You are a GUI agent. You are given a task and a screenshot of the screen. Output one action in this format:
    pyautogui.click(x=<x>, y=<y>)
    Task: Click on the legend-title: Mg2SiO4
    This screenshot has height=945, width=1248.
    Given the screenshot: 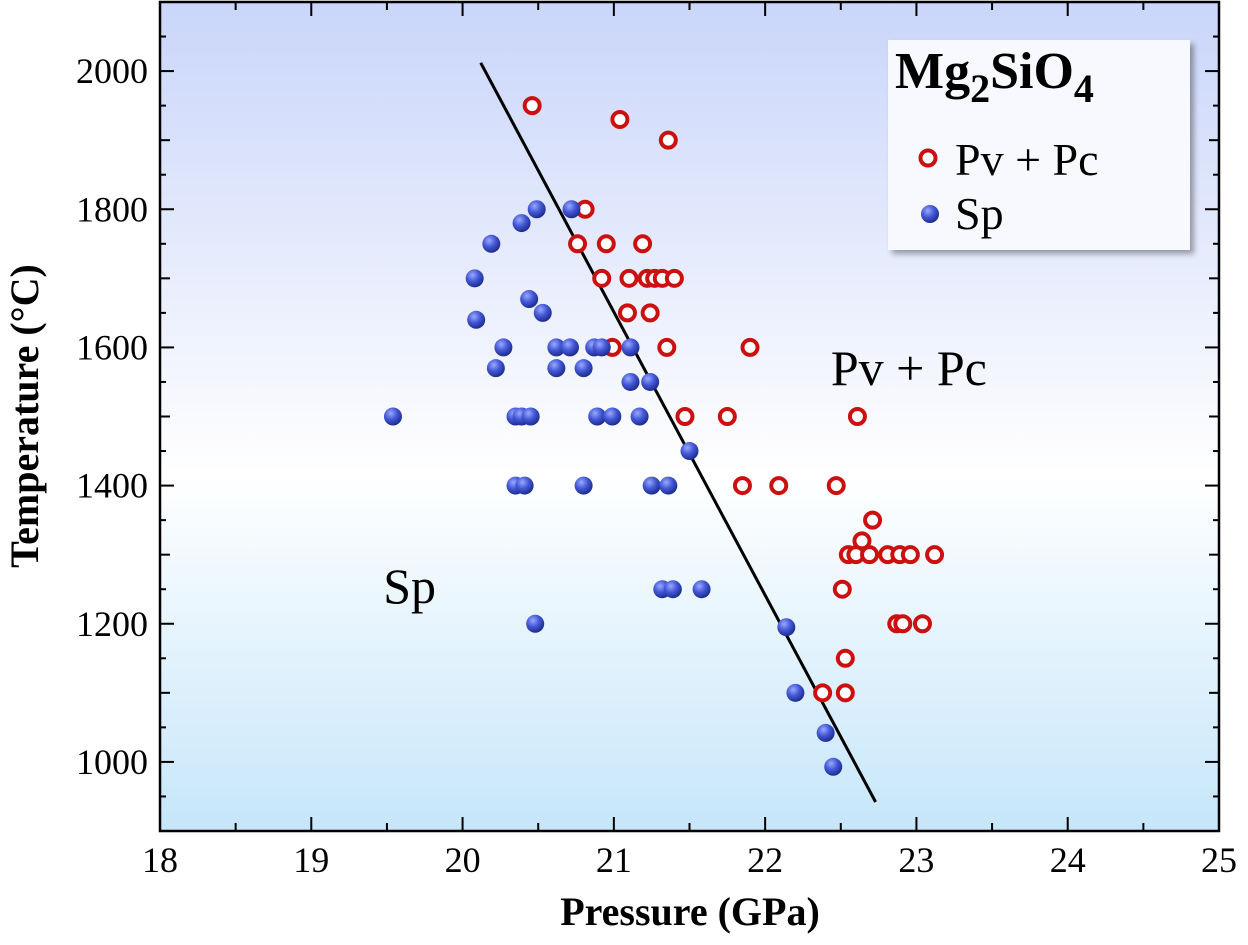 What is the action you would take?
    pyautogui.click(x=994, y=77)
    